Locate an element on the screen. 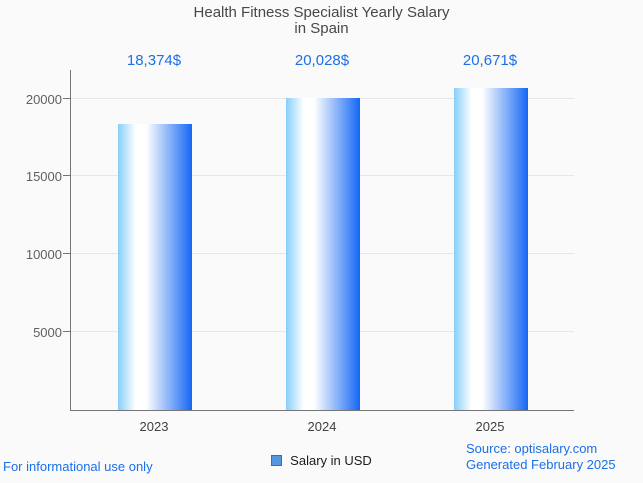 This screenshot has height=483, width=643. legend: Salary in USD is located at coordinates (321, 460).